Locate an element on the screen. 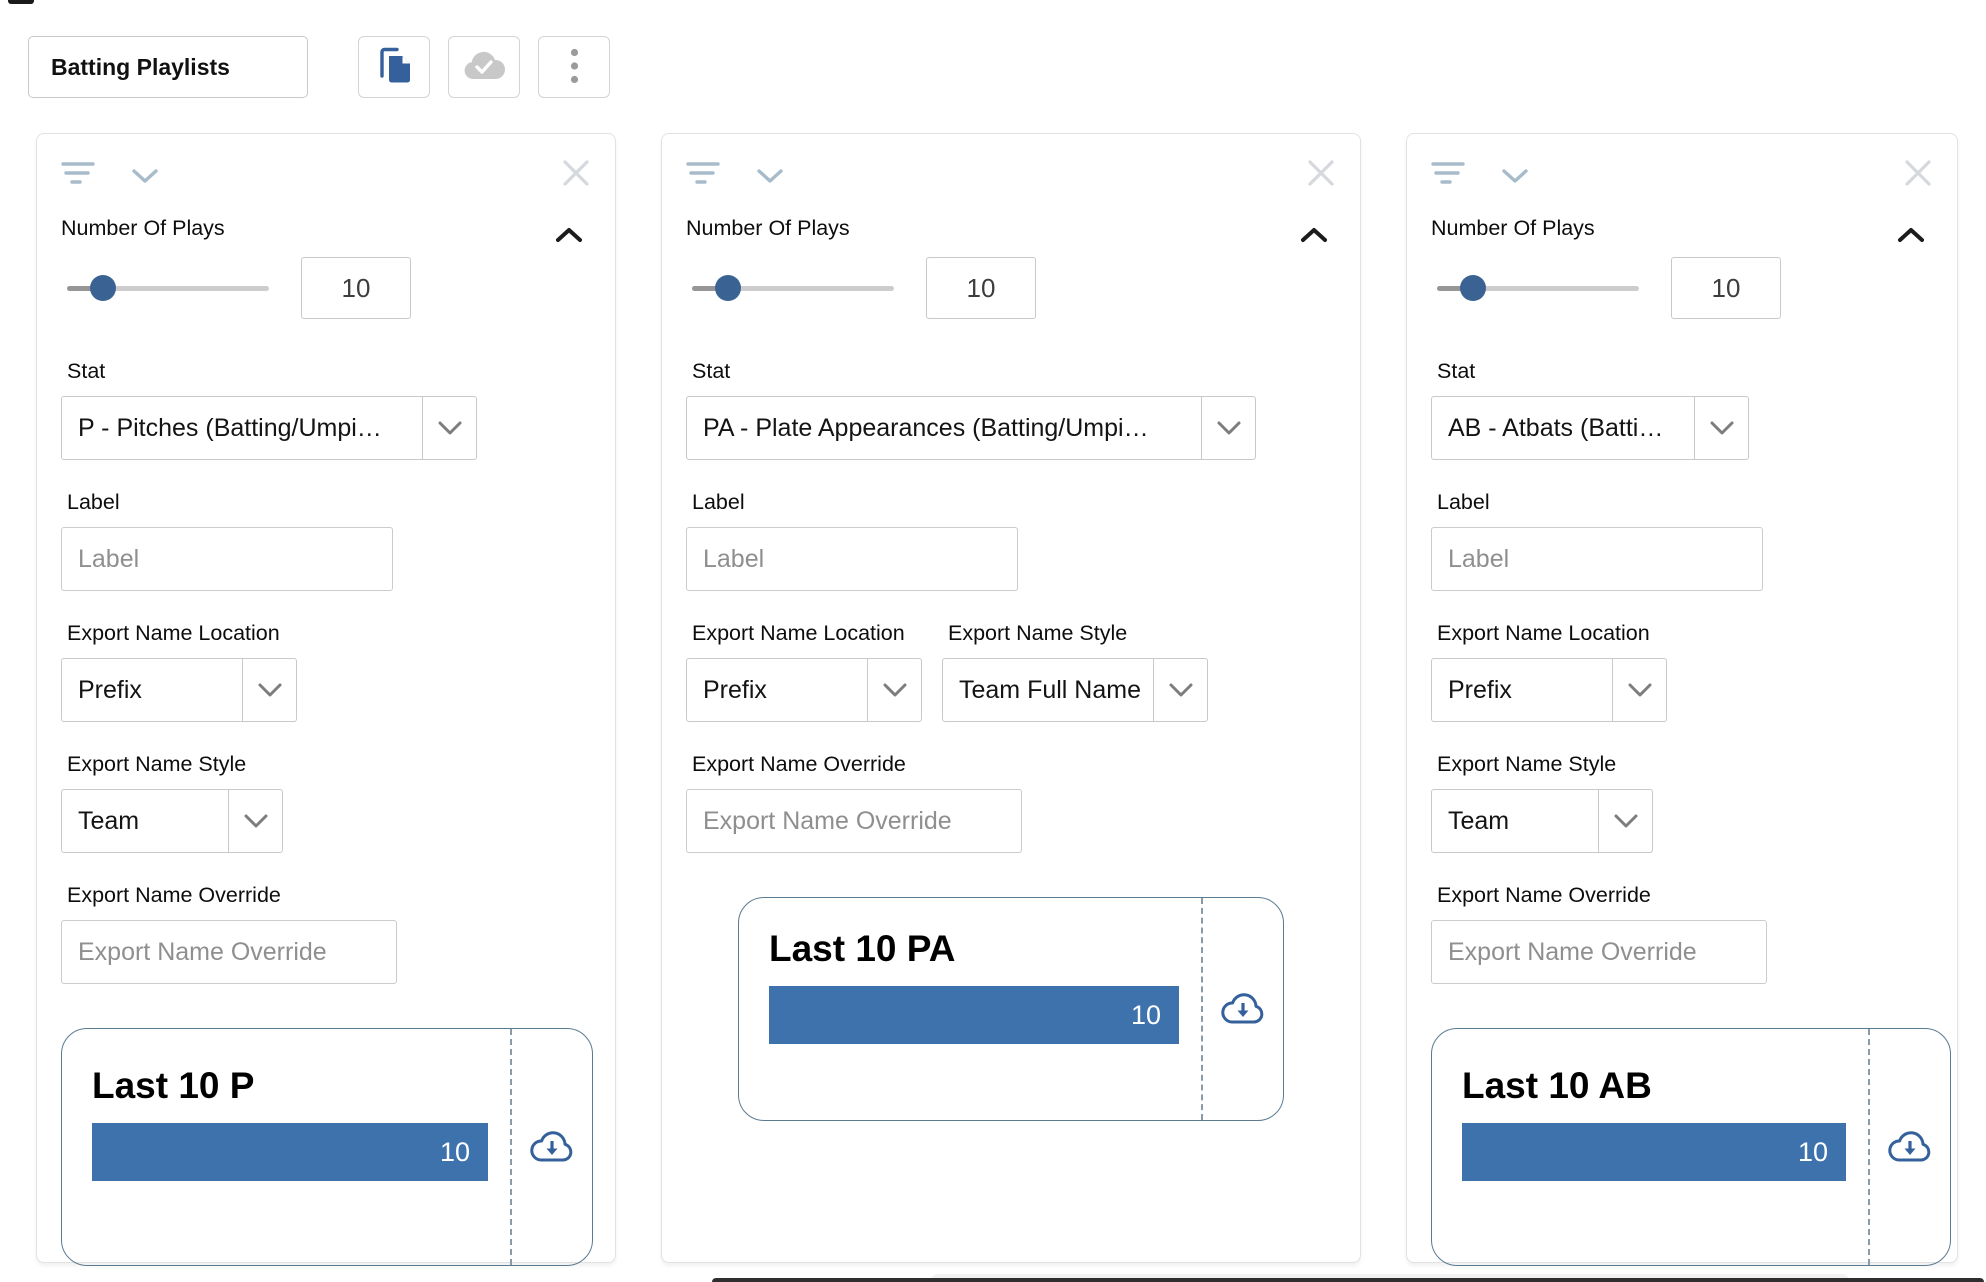 The image size is (1986, 1282). kebab-menu-icon is located at coordinates (574, 67).